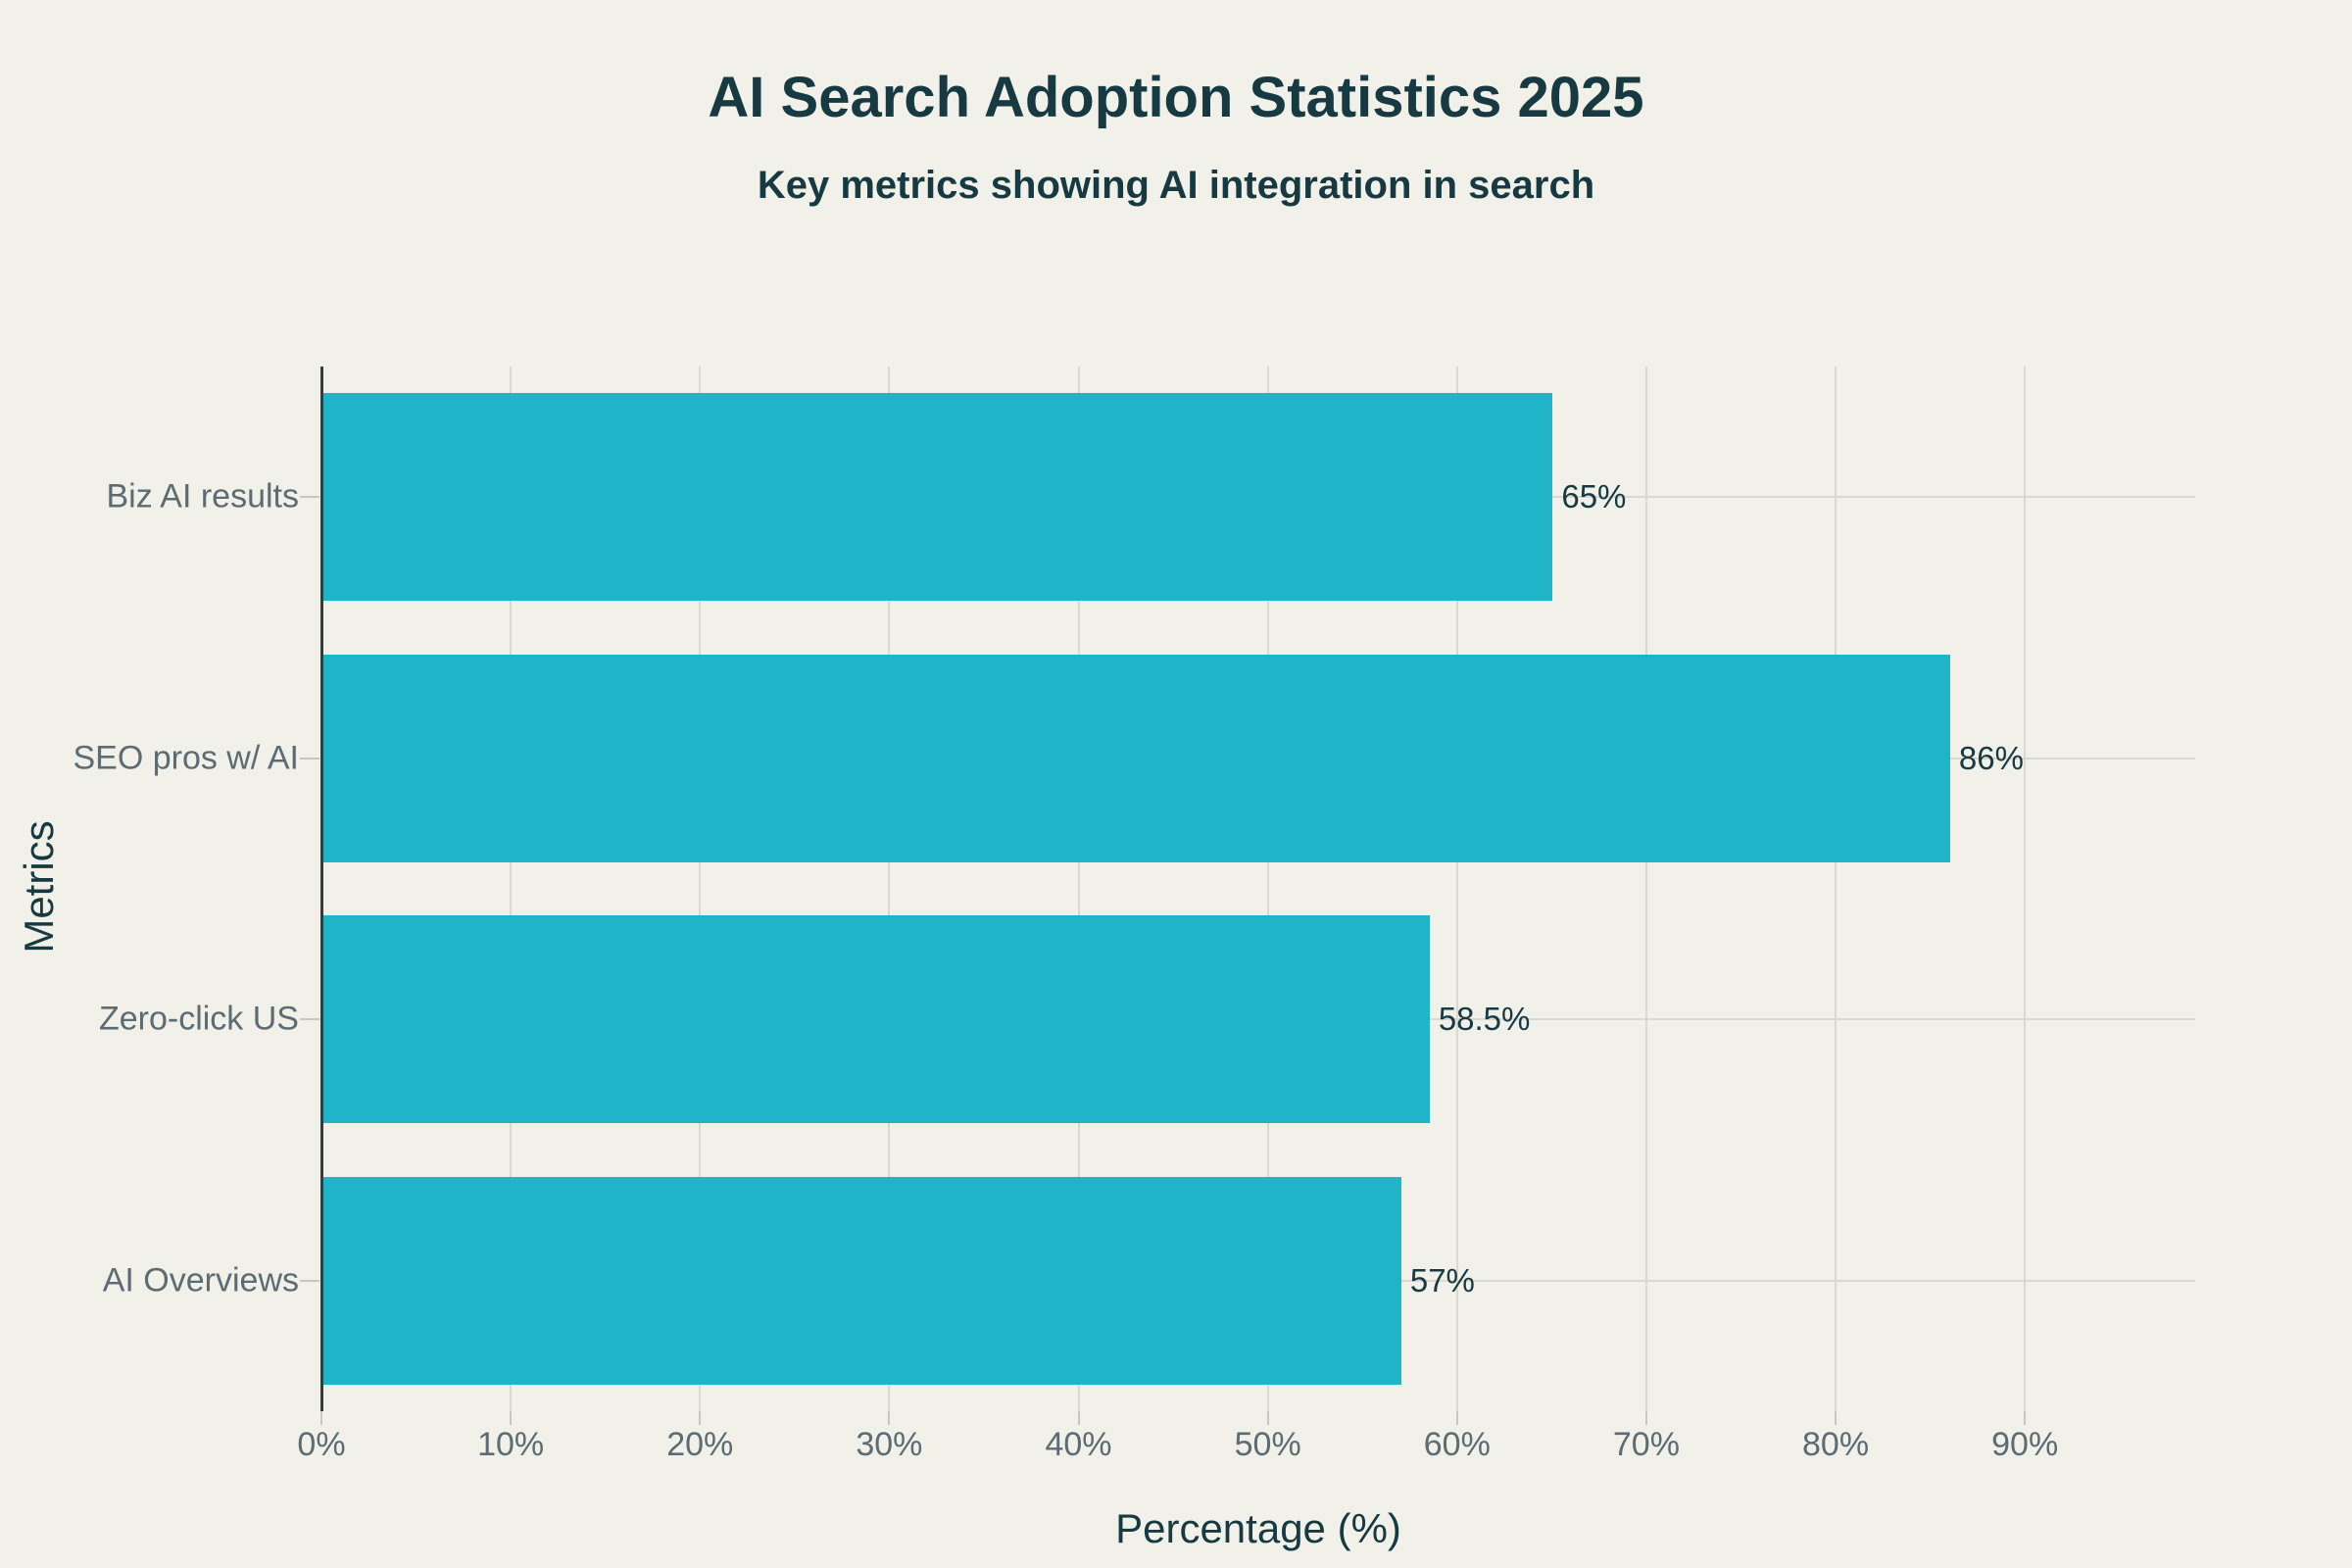 The image size is (2352, 1568). What do you see at coordinates (700, 1444) in the screenshot?
I see `x-tick-label: 20%` at bounding box center [700, 1444].